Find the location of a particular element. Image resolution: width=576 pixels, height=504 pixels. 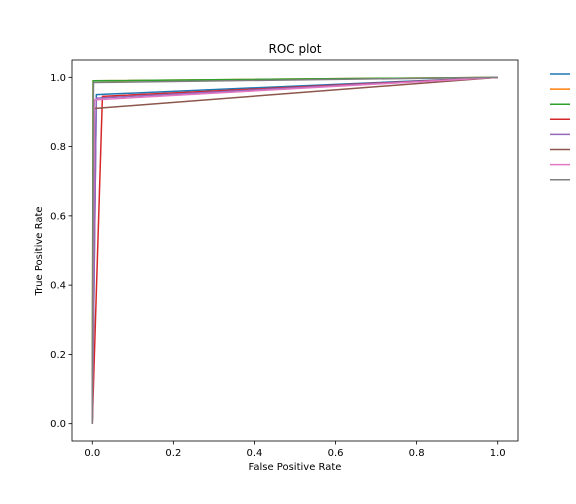

chart-title: ROC plot is located at coordinates (295, 49).